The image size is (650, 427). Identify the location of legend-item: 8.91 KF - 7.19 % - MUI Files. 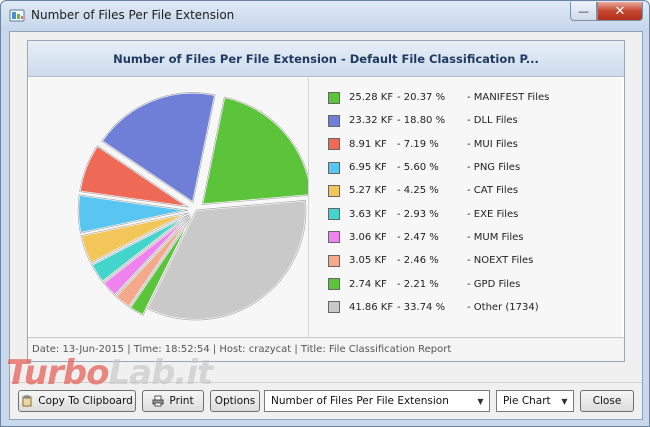
(474, 144).